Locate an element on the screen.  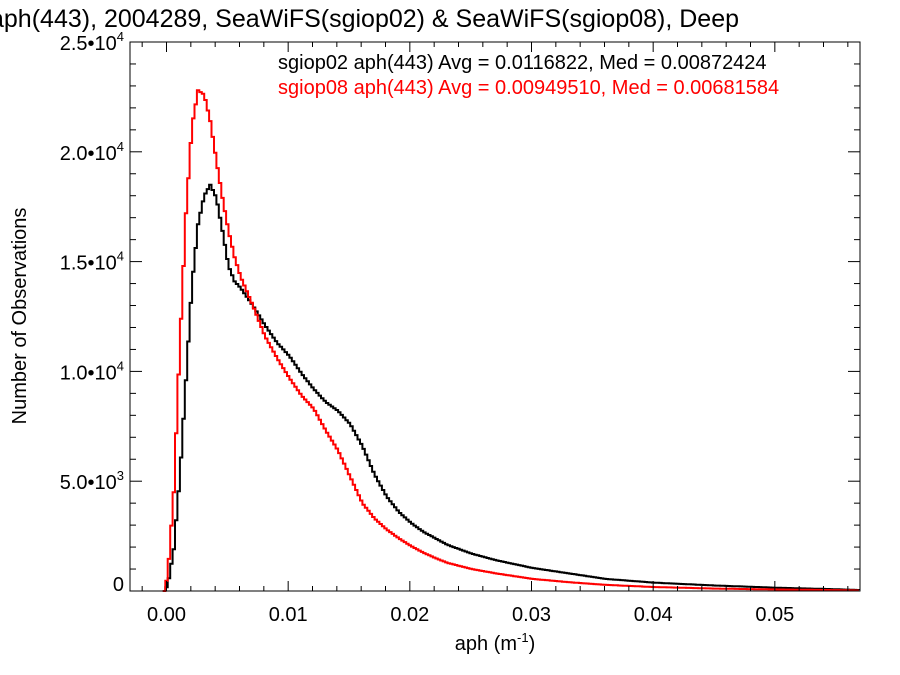
x-tick-label: 0.02 is located at coordinates (409, 615).